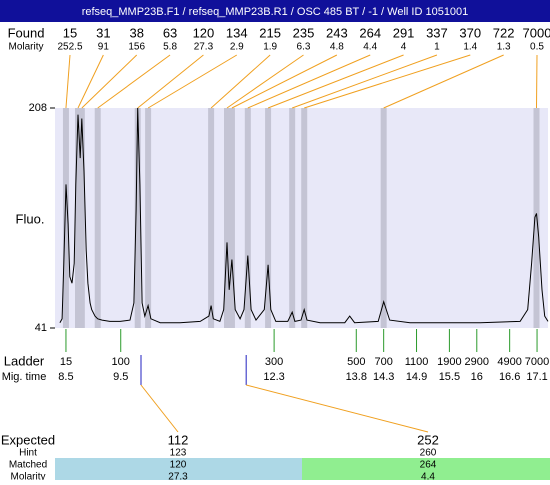 The image size is (550, 485). I want to click on ladder-time: 15.5, so click(449, 377).